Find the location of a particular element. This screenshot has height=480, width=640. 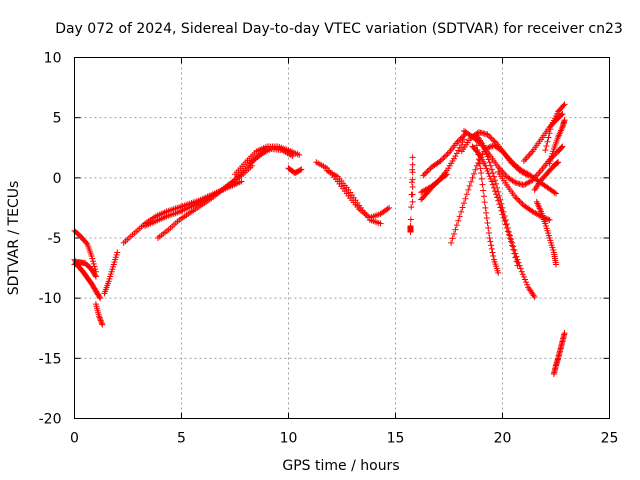

series-arc-1b is located at coordinates (85, 251).